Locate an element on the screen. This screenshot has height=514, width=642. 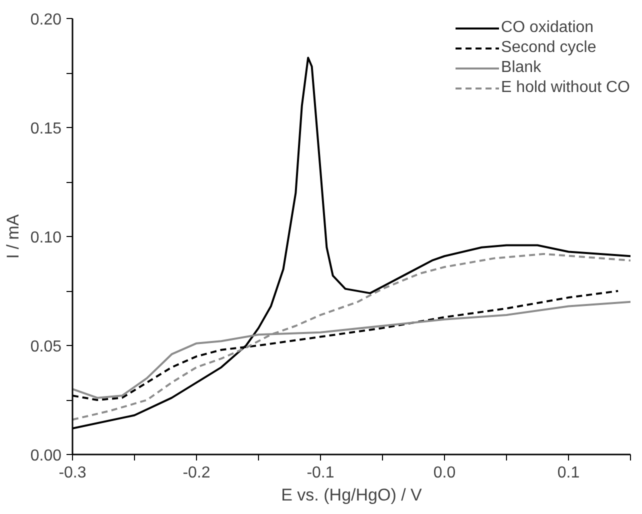
x-axis-title: E vs. (Hg/HgO) / V is located at coordinates (352, 495).